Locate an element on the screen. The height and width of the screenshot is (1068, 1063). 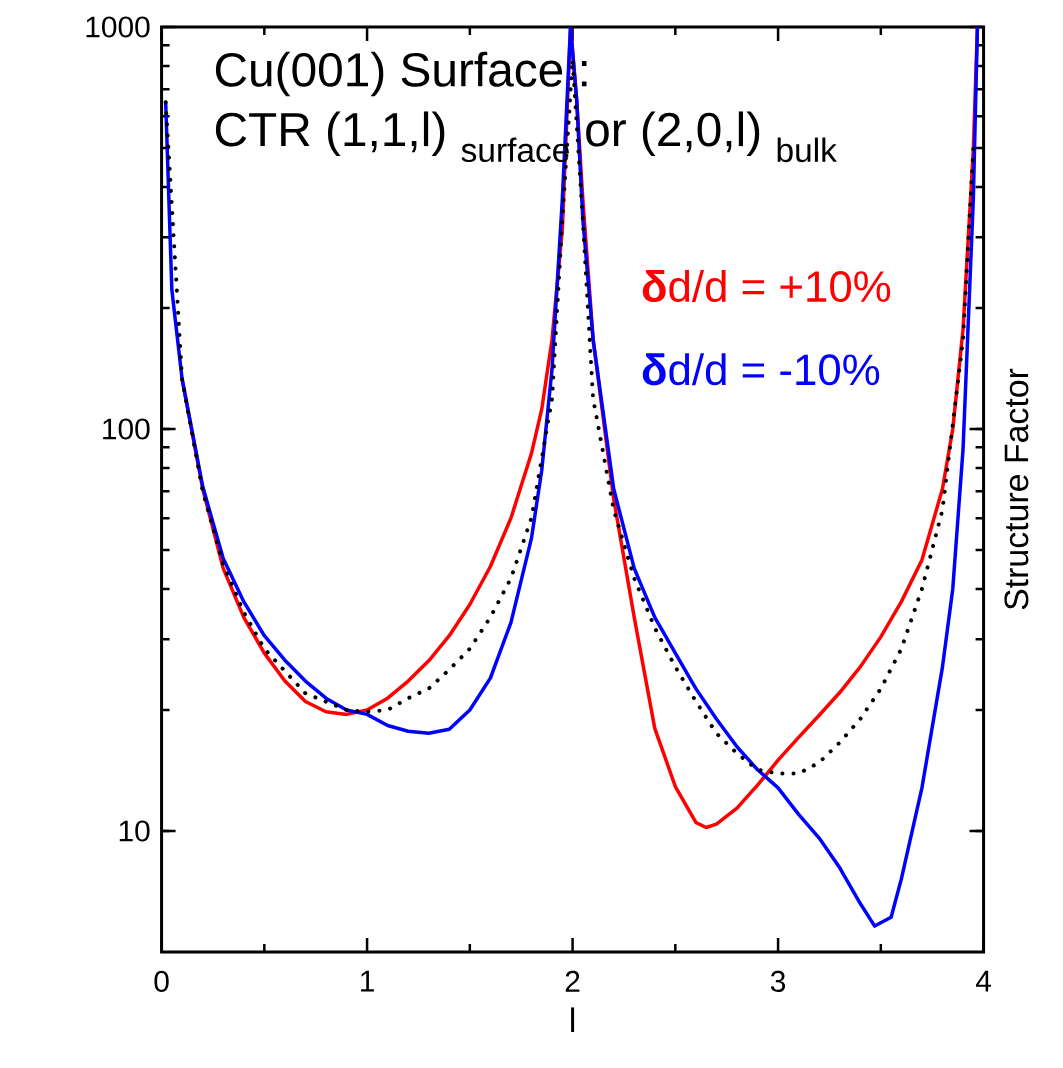
x-tick-label: 1 is located at coordinates (368, 981).